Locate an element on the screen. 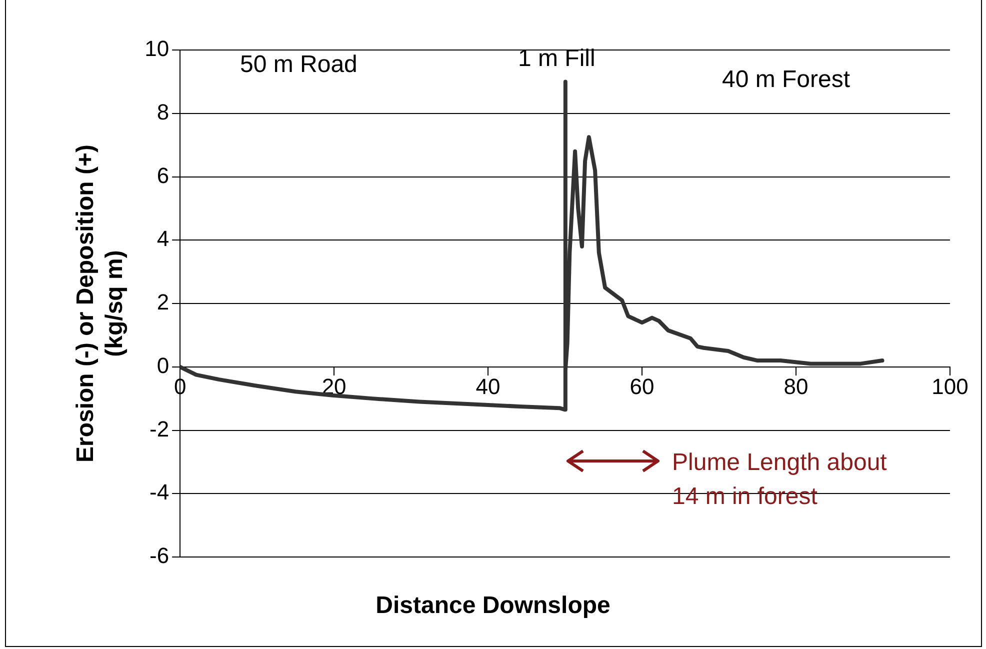 The height and width of the screenshot is (649, 986). annotation: 50 m Road is located at coordinates (299, 65).